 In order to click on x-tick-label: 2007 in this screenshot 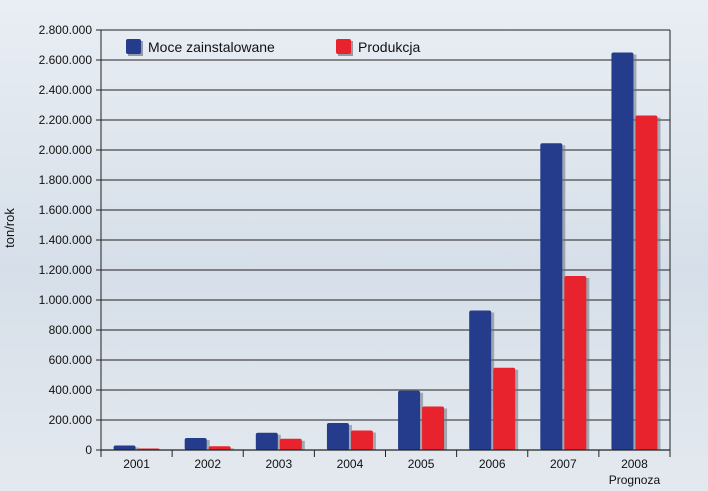, I will do `click(563, 464)`.